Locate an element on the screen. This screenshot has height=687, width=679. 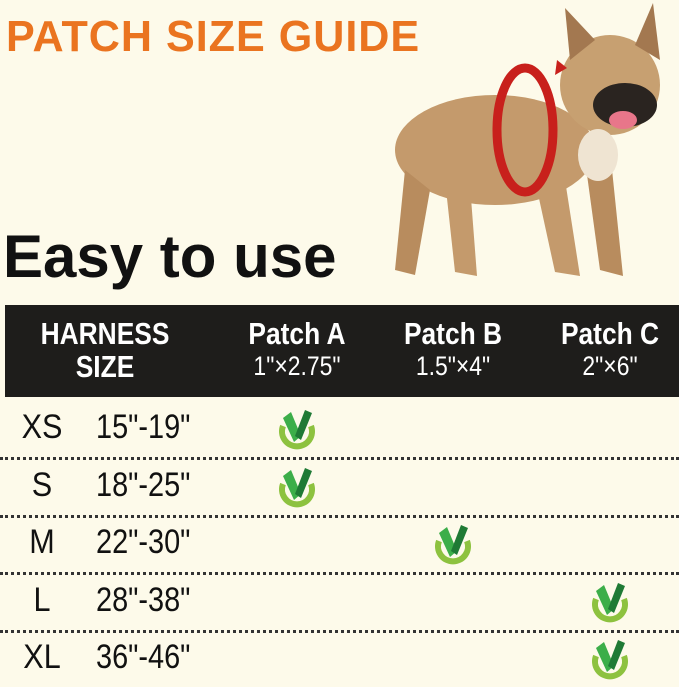
table-row: L 28"-38" is located at coordinates (339, 603).